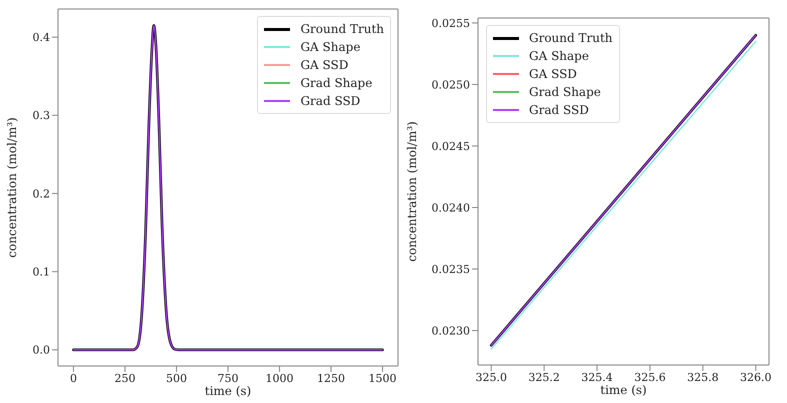 The height and width of the screenshot is (403, 787). What do you see at coordinates (597, 377) in the screenshot?
I see `x-tick-label: 325.4` at bounding box center [597, 377].